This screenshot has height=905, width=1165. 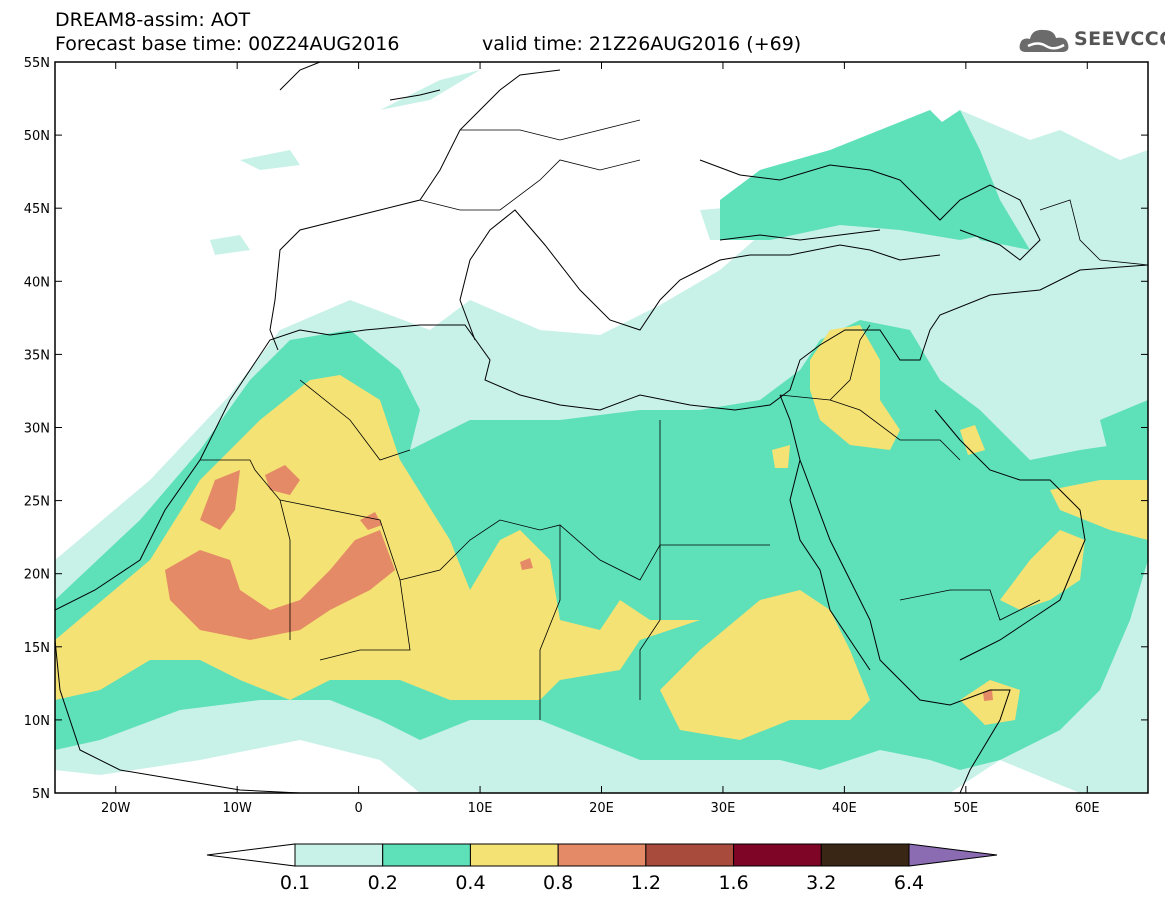 What do you see at coordinates (37, 429) in the screenshot?
I see `lat-tick-label: 30N` at bounding box center [37, 429].